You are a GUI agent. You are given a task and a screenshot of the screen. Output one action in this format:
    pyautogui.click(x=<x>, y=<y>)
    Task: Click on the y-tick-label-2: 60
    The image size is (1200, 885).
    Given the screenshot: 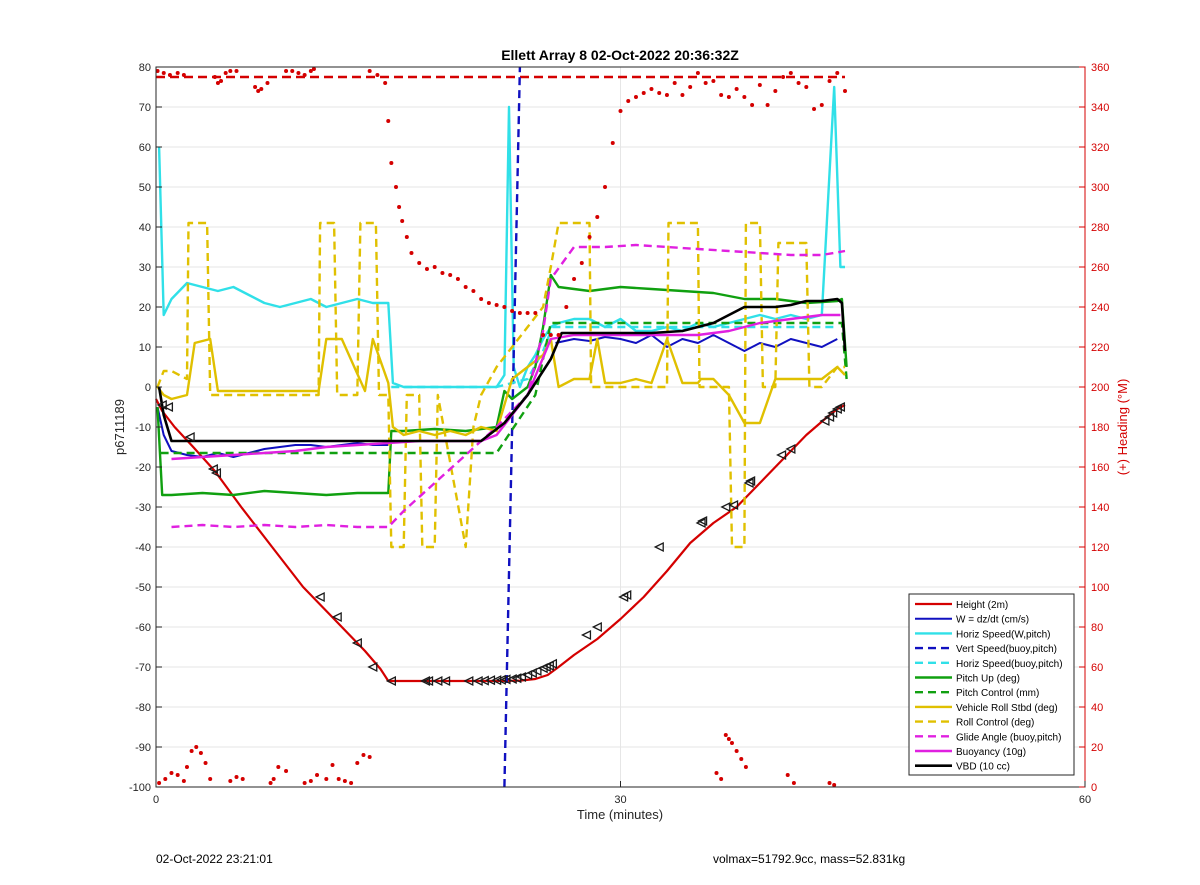 What is the action you would take?
    pyautogui.click(x=145, y=148)
    